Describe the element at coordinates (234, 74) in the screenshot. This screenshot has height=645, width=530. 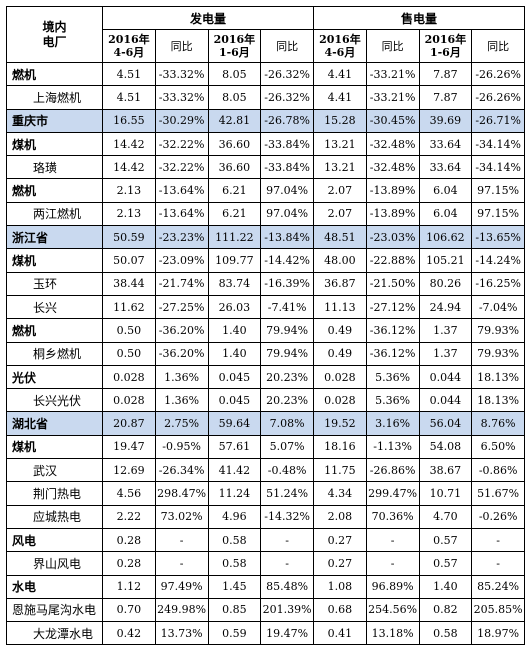
I see `value-cell: 8.05` at that location.